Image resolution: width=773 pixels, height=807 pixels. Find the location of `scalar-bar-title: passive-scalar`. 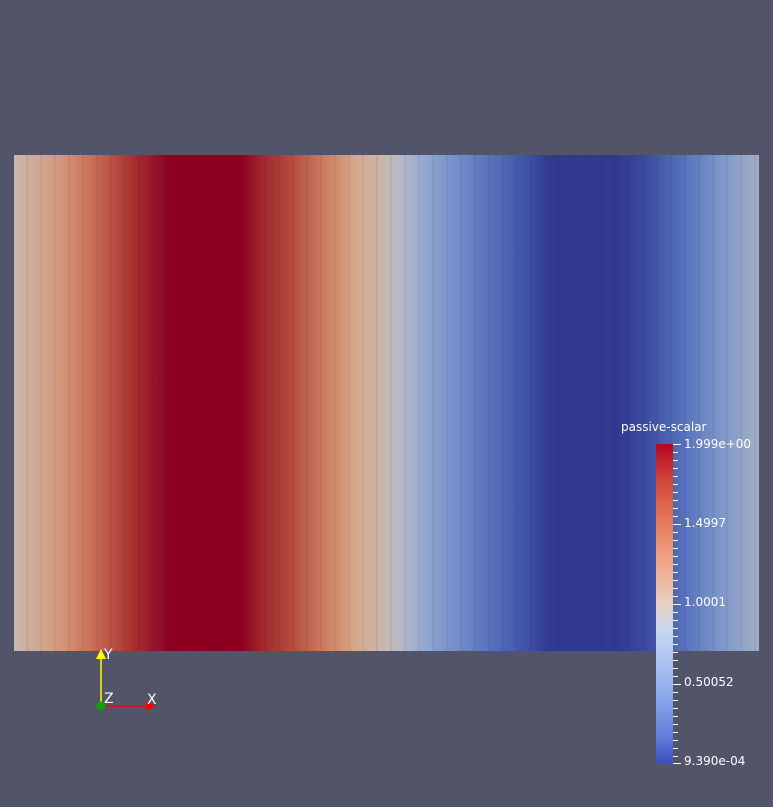

scalar-bar-title: passive-scalar is located at coordinates (664, 427).